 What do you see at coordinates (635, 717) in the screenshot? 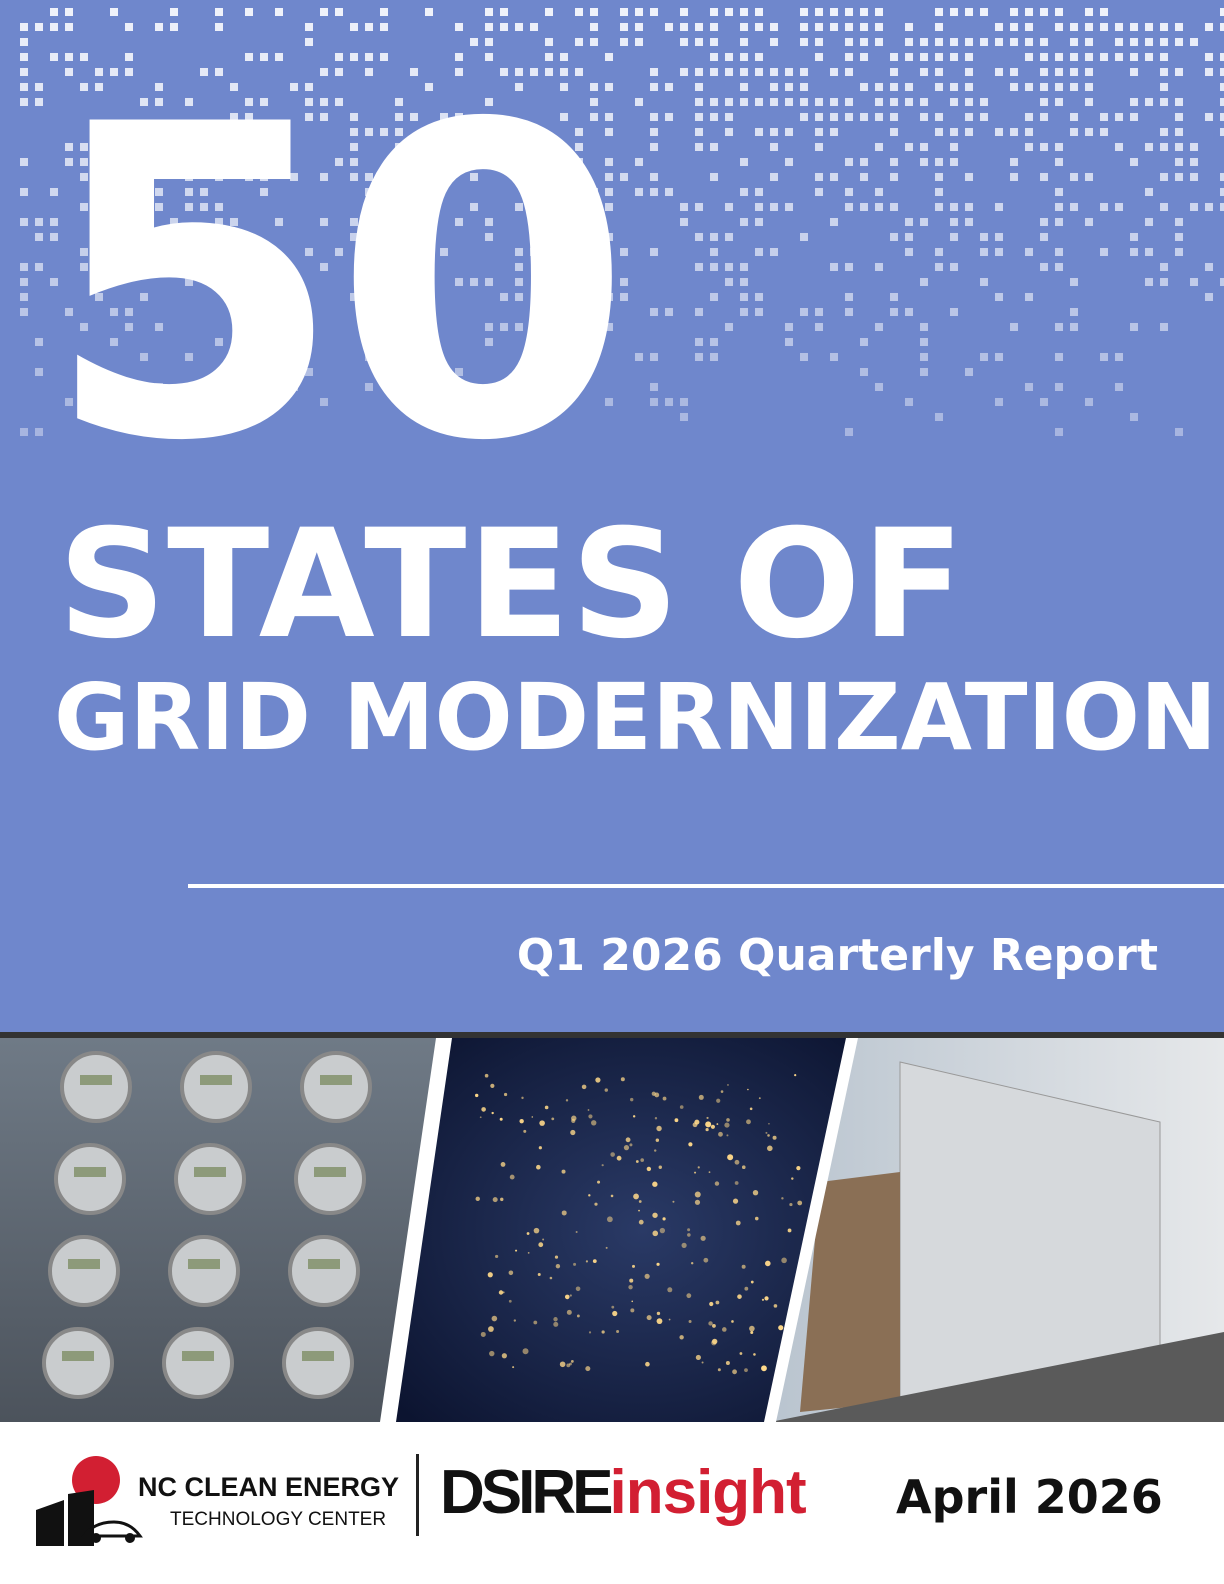
I see `title-line: GRID MODERNIZATION` at bounding box center [635, 717].